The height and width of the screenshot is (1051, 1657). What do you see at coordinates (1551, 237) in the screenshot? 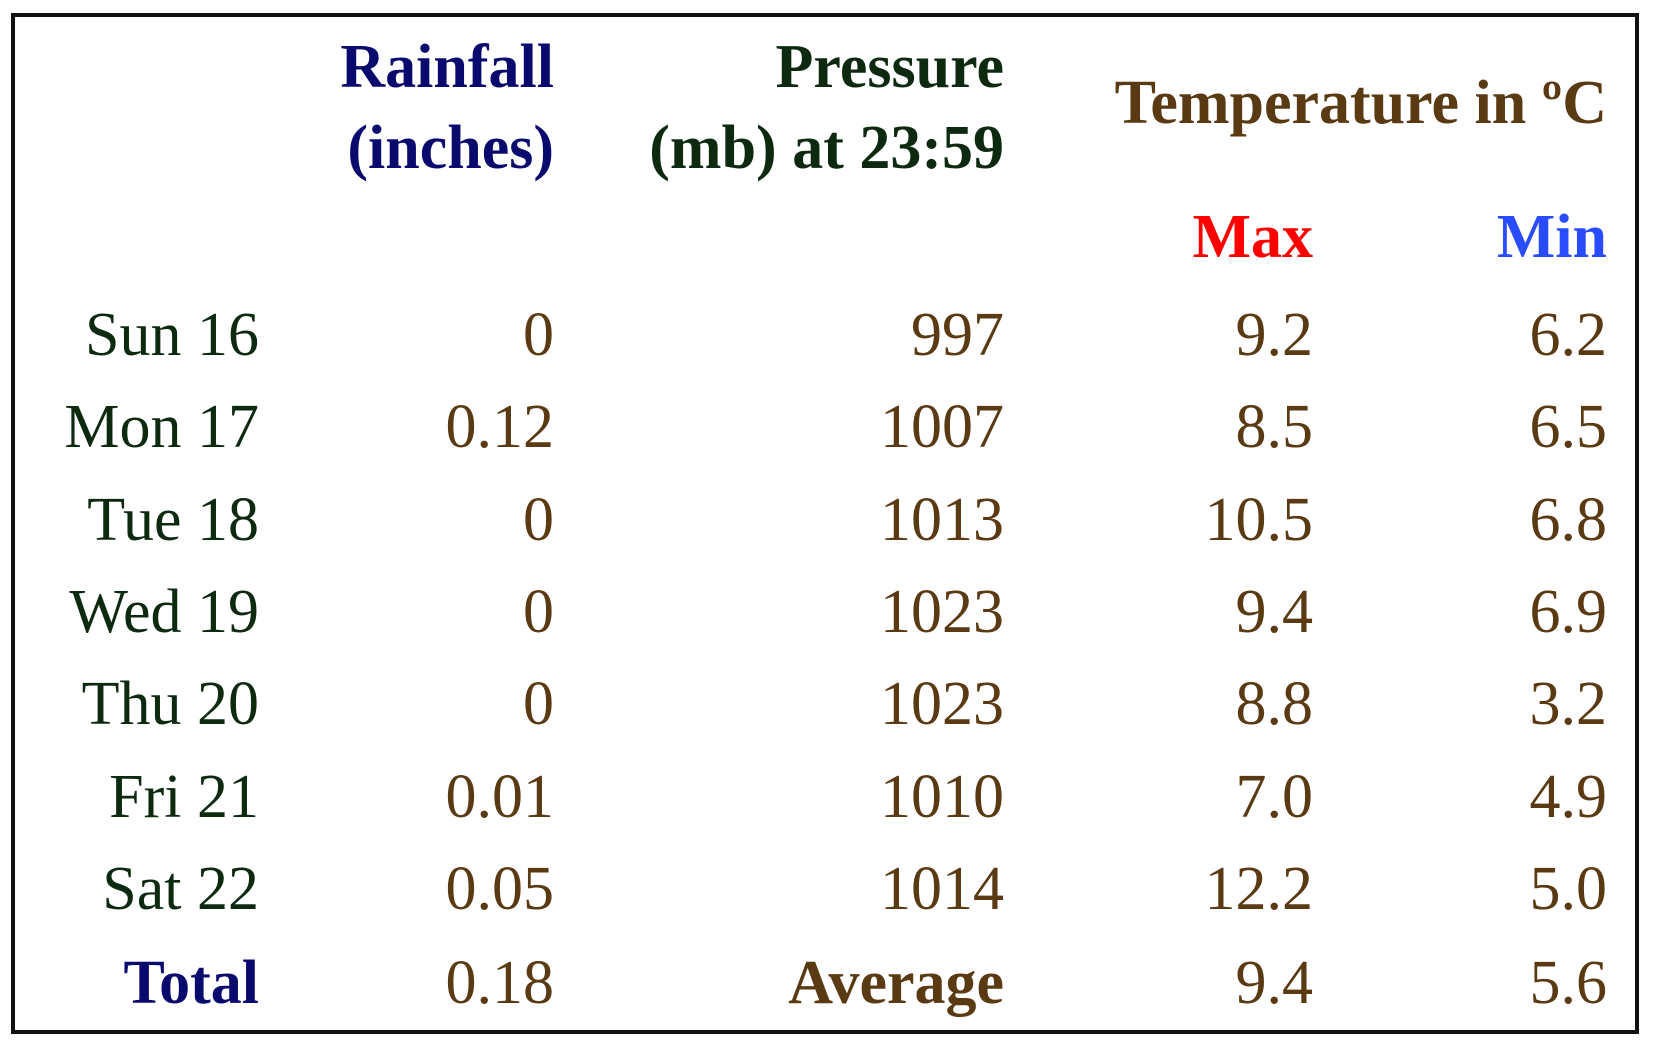
I see `min-header: Min` at bounding box center [1551, 237].